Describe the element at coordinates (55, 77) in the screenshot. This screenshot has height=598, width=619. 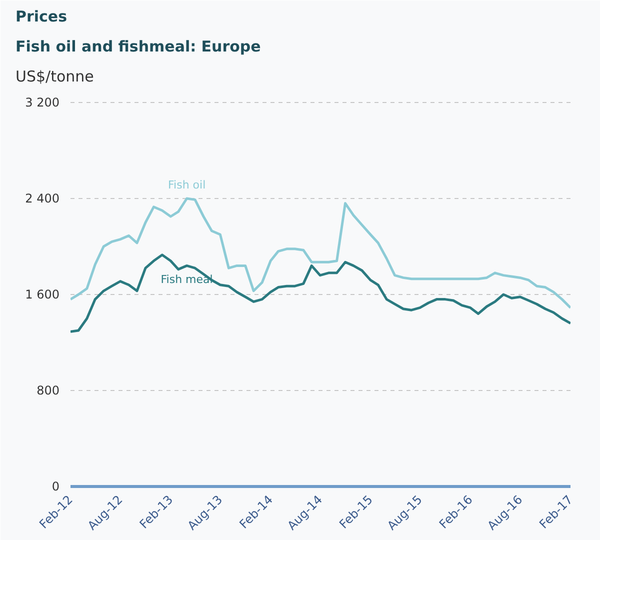
I see `y-axis-title: US$/tonne` at that location.